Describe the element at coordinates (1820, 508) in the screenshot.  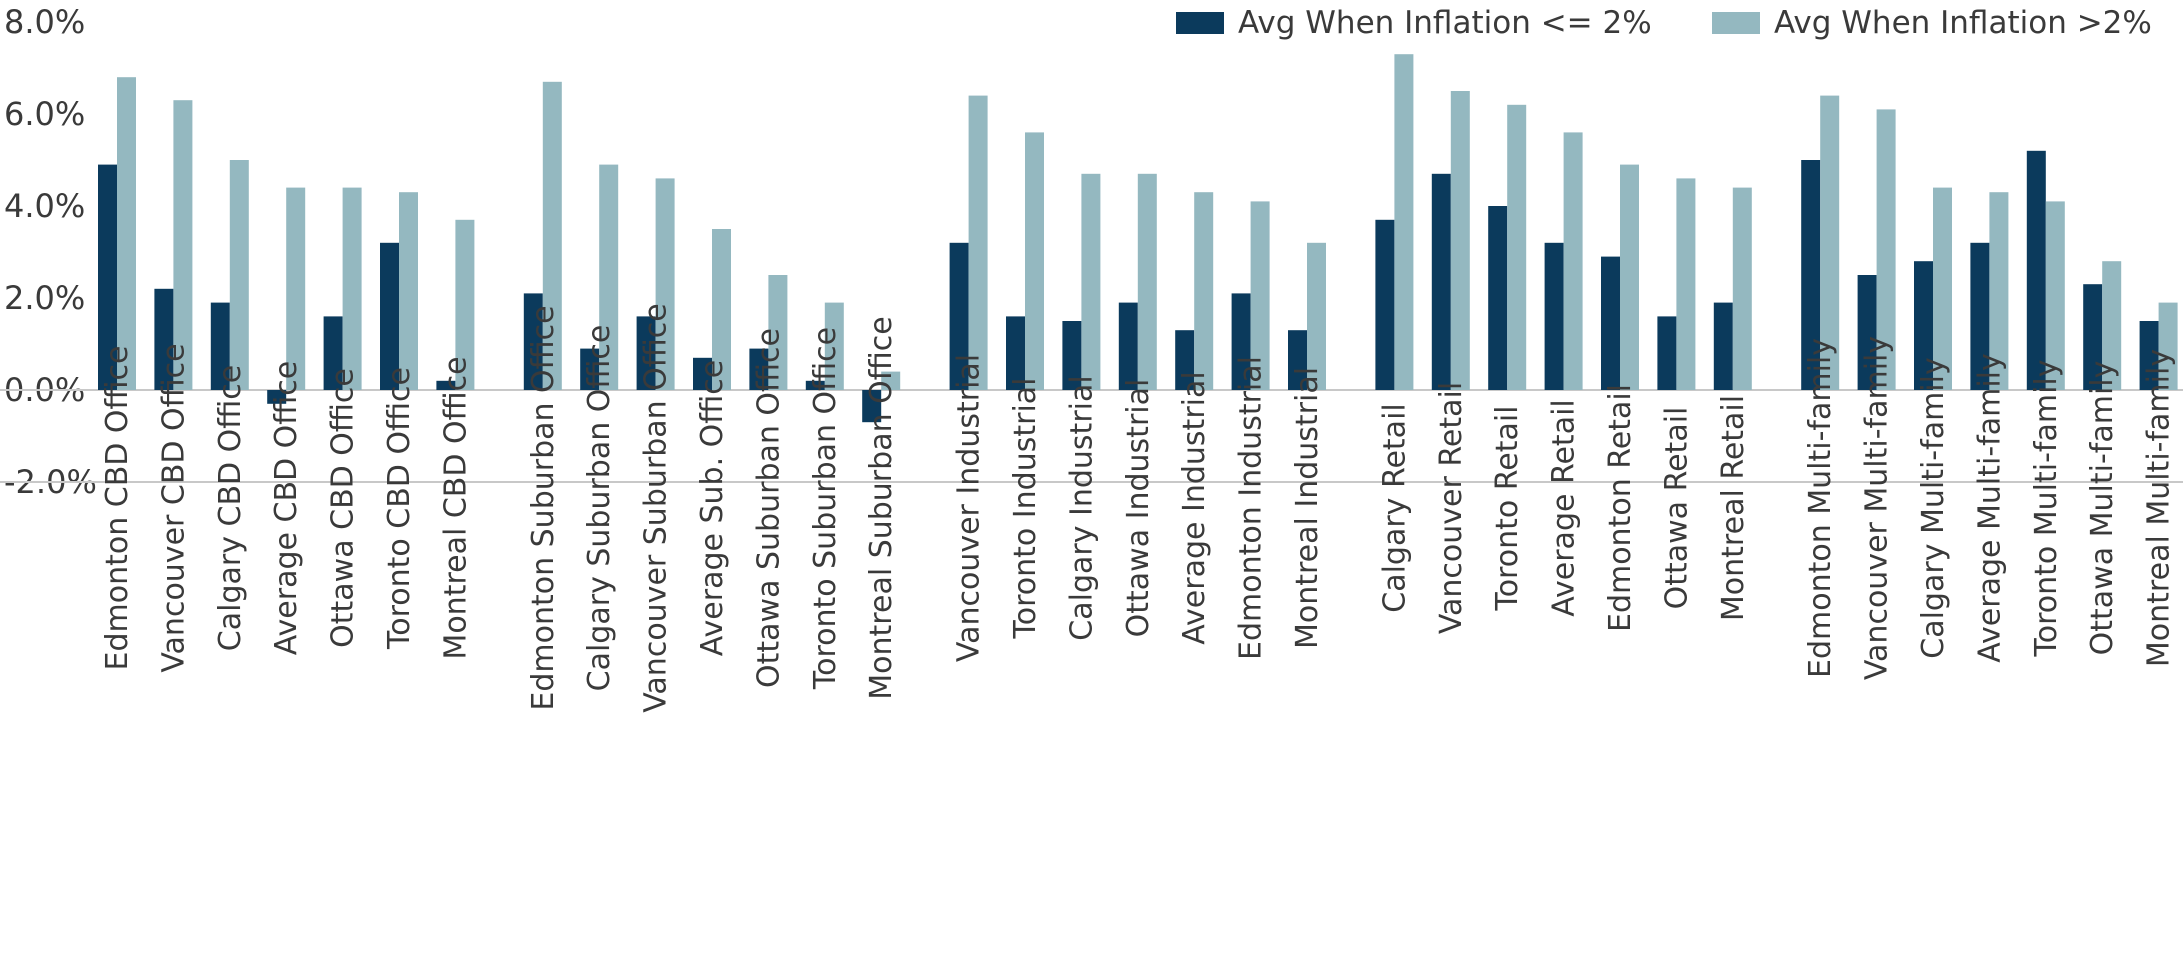
I see `category-label: Edmonton Multi-family` at that location.